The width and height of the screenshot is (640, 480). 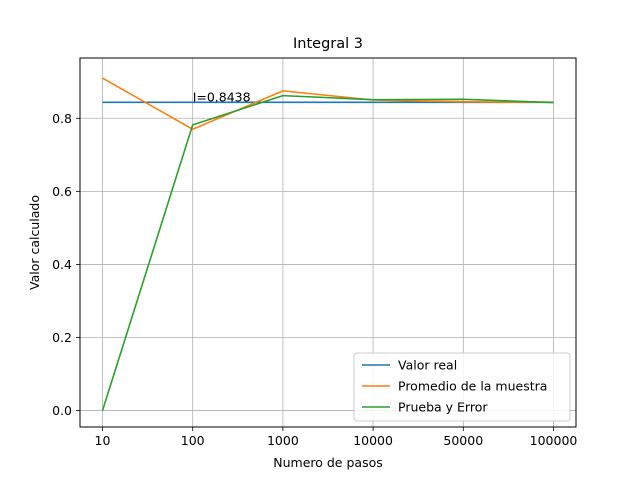 I want to click on y-tick-label: 0.6, so click(x=62, y=191).